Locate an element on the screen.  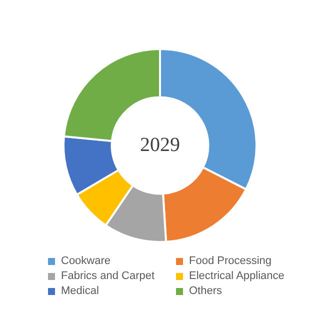
legend-label: Others is located at coordinates (206, 291).